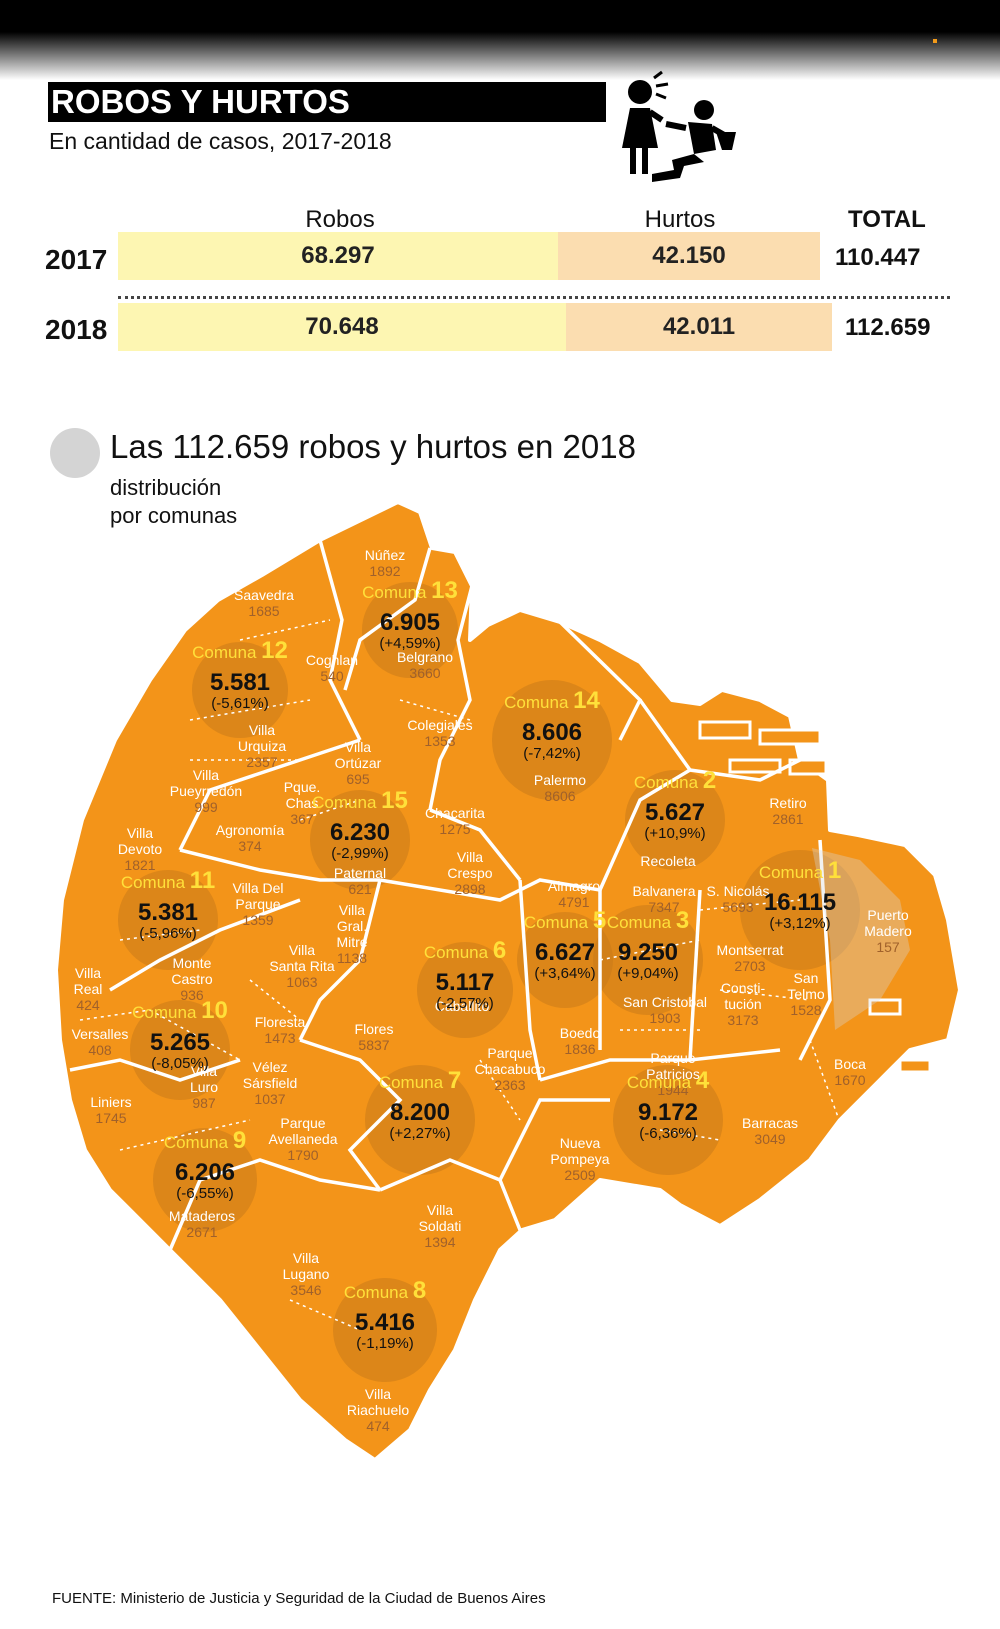 Image resolution: width=1000 pixels, height=1629 pixels. Describe the element at coordinates (100, 1034) in the screenshot. I see `barrio-name: Versalles` at that location.